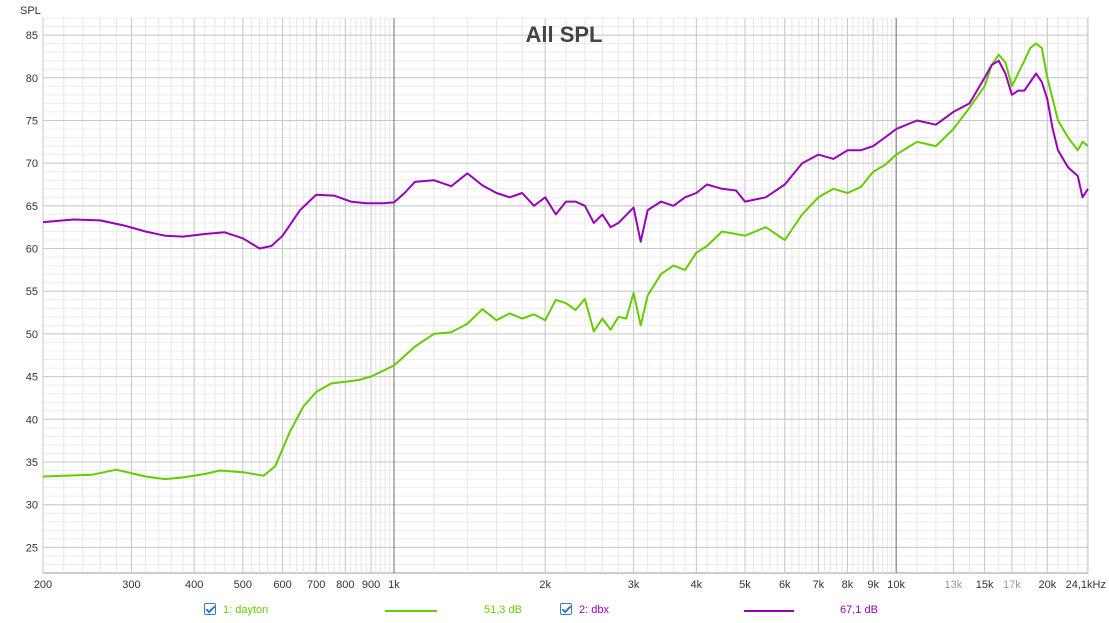 The image size is (1109, 623). I want to click on x-tick-label: 24,1kHz, so click(1086, 585).